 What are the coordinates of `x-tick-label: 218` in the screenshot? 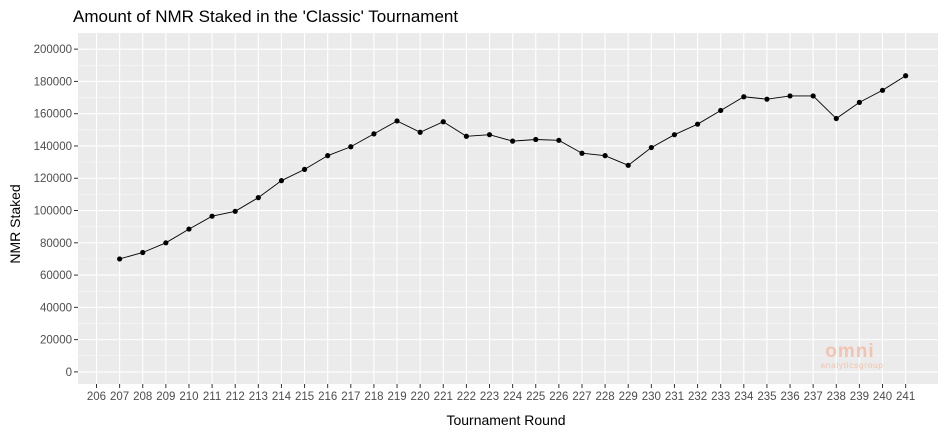 It's located at (373, 397).